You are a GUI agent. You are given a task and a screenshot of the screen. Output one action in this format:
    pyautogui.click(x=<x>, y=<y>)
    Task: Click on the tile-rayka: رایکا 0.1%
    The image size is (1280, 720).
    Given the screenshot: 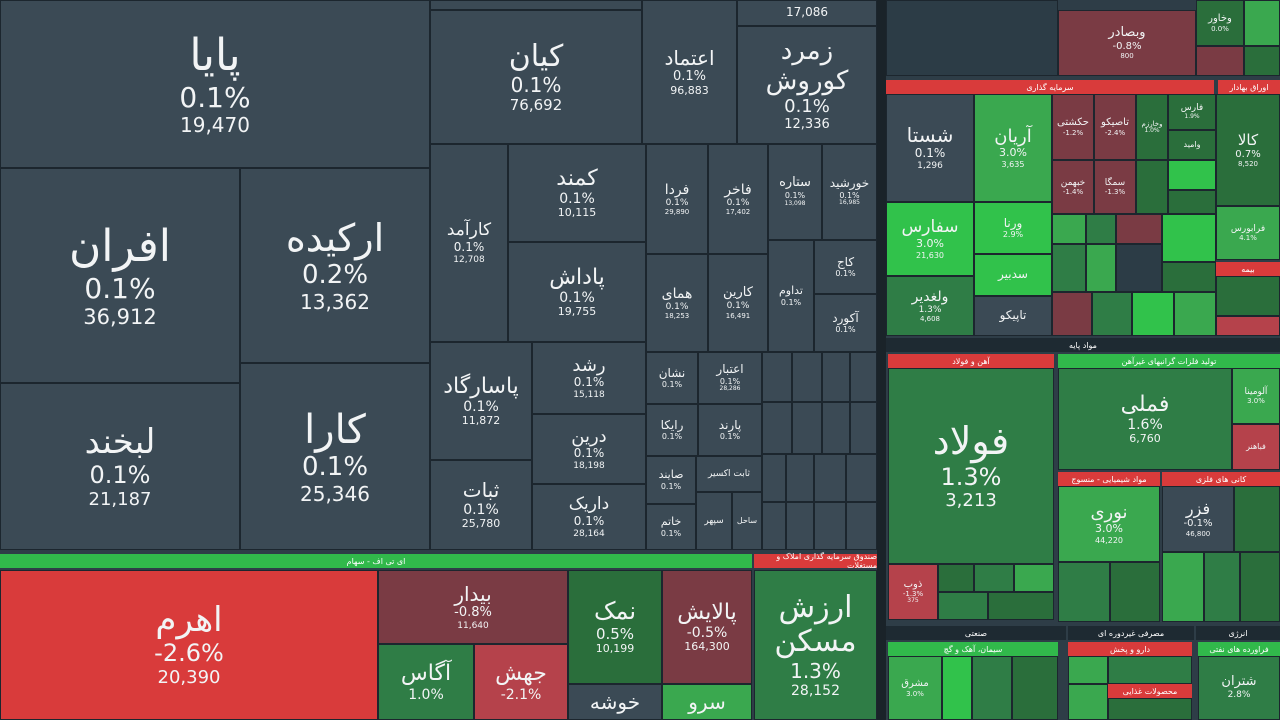 What is the action you would take?
    pyautogui.click(x=672, y=430)
    